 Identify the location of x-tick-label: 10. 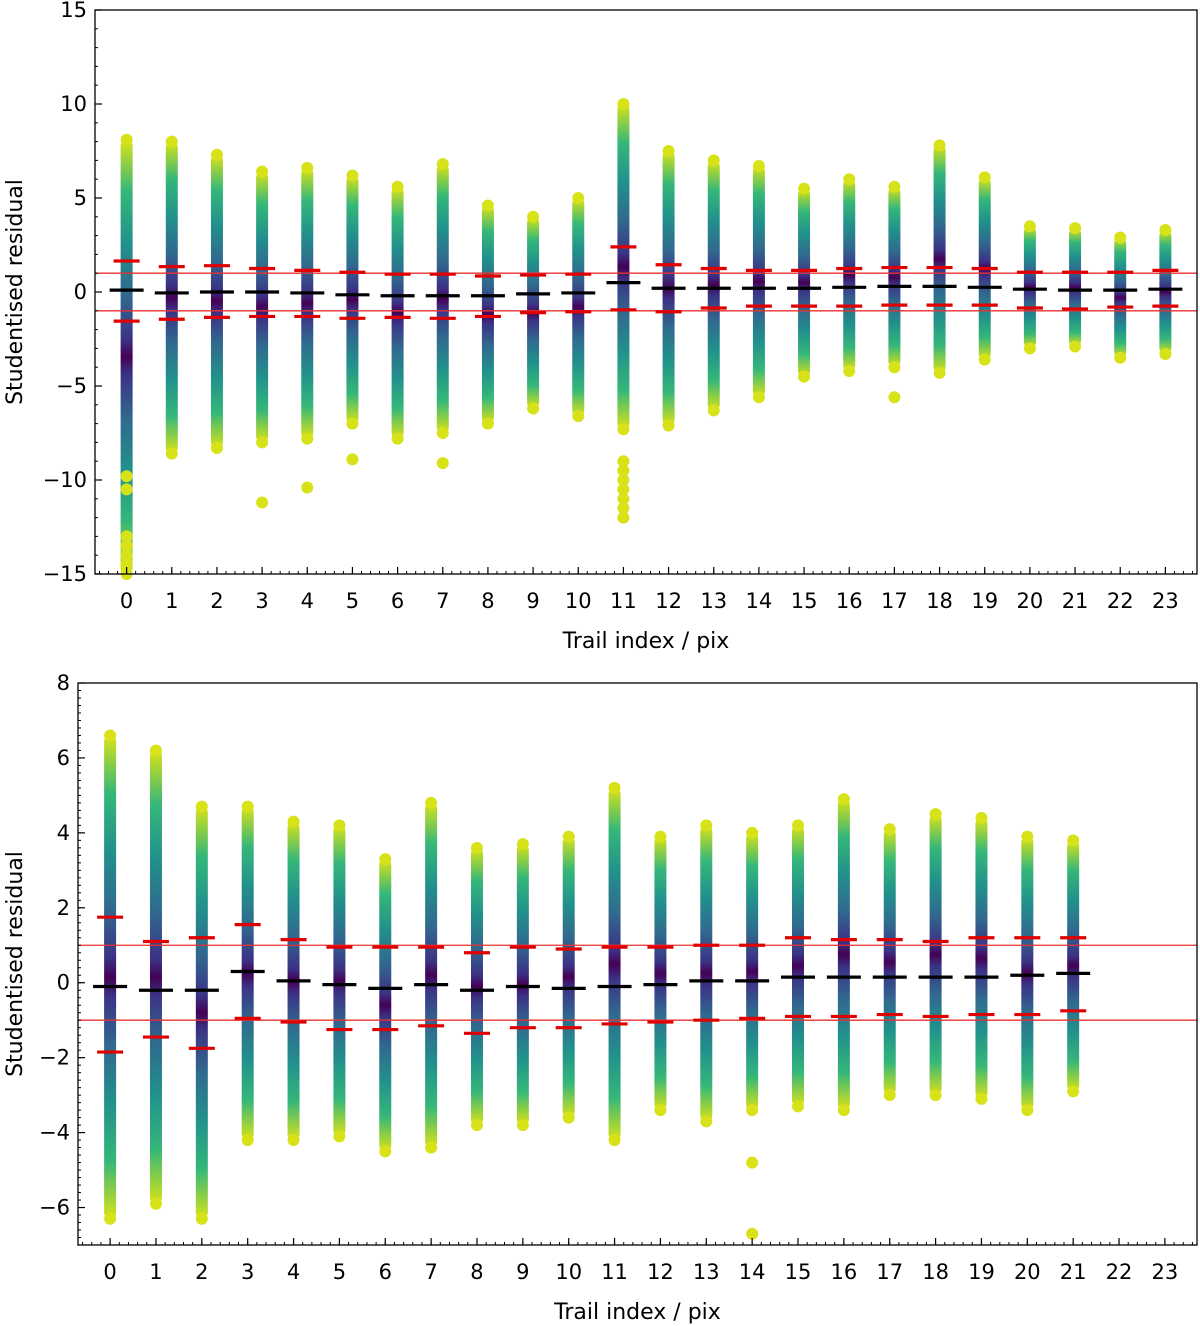
(568, 1272).